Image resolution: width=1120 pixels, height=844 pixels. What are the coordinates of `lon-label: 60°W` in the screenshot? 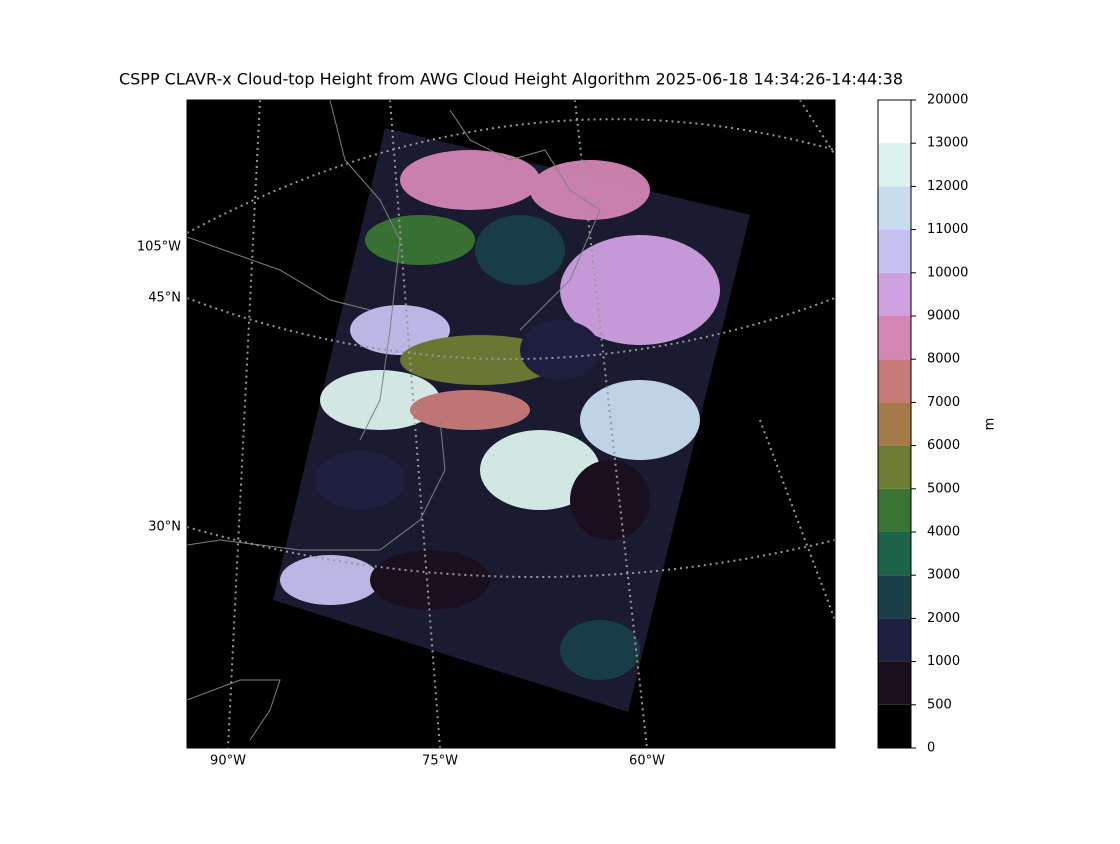 It's located at (647, 761).